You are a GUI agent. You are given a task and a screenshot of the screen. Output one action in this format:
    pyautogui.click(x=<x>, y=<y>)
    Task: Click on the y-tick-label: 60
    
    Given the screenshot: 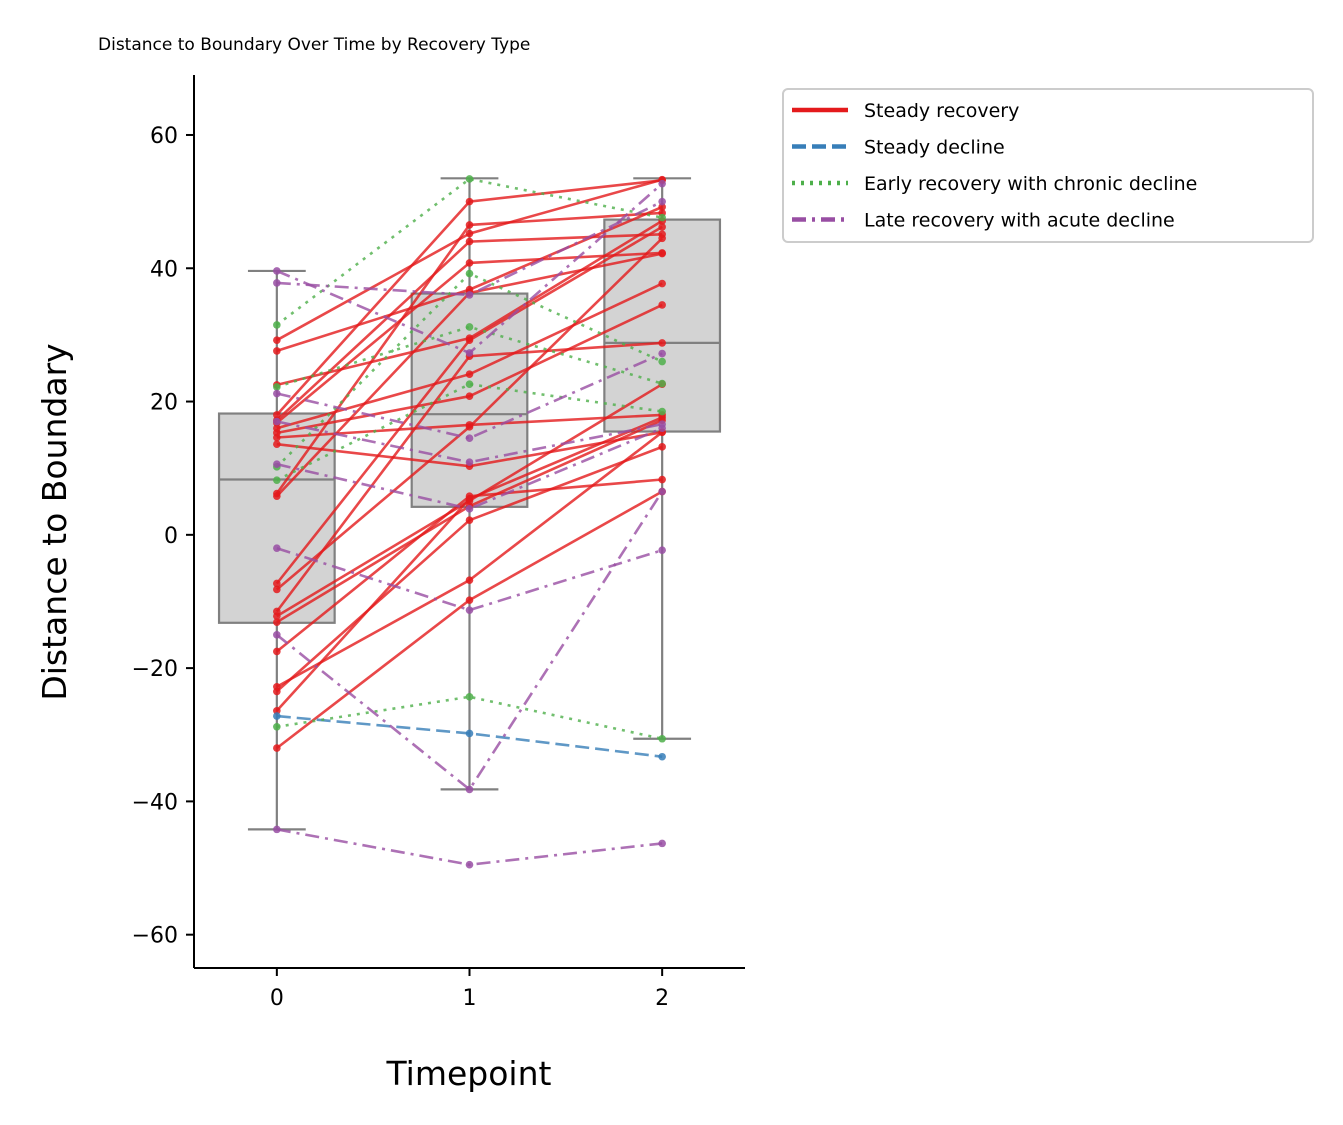 What is the action you would take?
    pyautogui.click(x=164, y=136)
    